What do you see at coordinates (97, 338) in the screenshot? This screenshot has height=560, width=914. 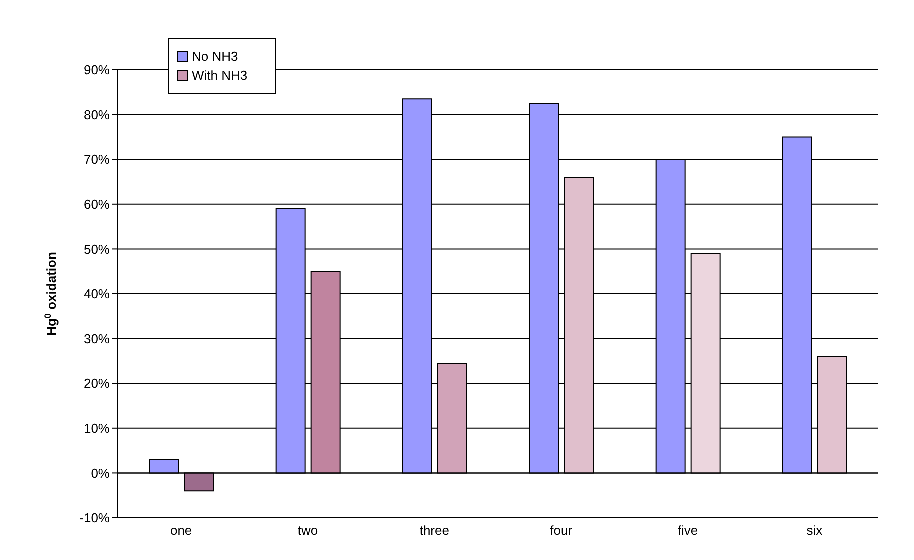 I see `y-tick-label: 30%` at bounding box center [97, 338].